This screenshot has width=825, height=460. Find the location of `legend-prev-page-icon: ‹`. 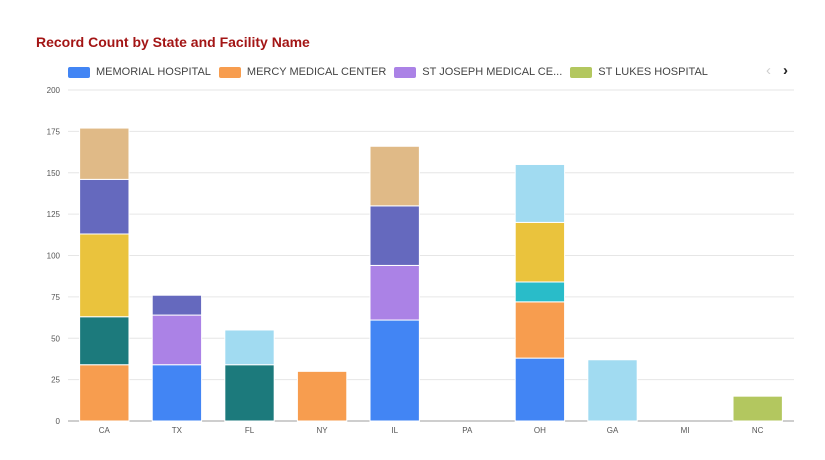

legend-prev-page-icon: ‹ is located at coordinates (768, 70).